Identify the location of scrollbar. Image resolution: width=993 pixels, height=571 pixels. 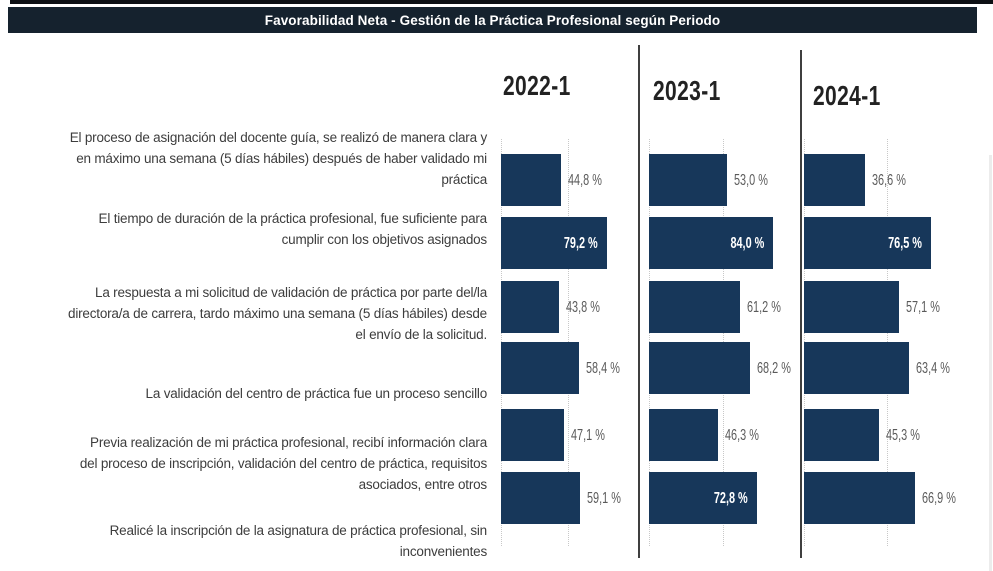
(990, 363).